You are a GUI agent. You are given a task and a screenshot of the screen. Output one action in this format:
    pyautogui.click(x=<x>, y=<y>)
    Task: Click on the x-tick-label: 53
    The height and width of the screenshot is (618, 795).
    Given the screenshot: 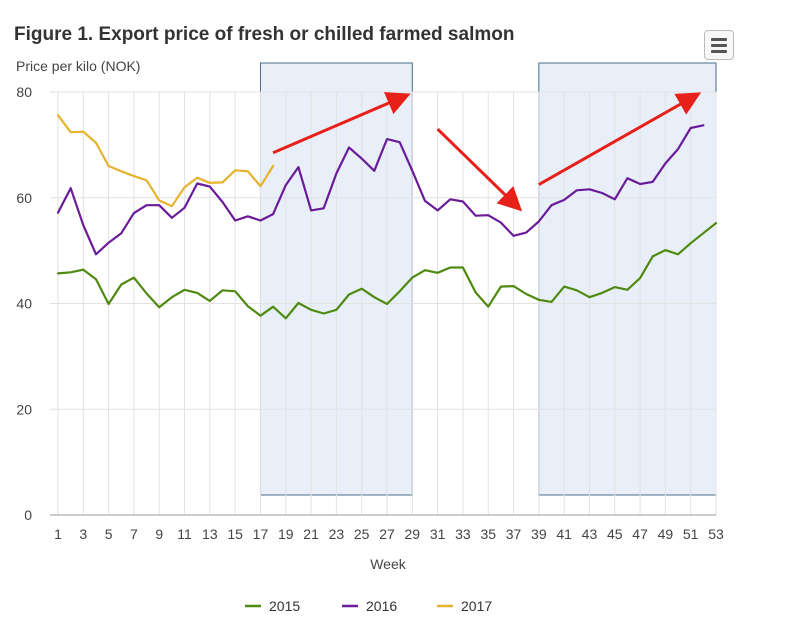 What is the action you would take?
    pyautogui.click(x=716, y=534)
    